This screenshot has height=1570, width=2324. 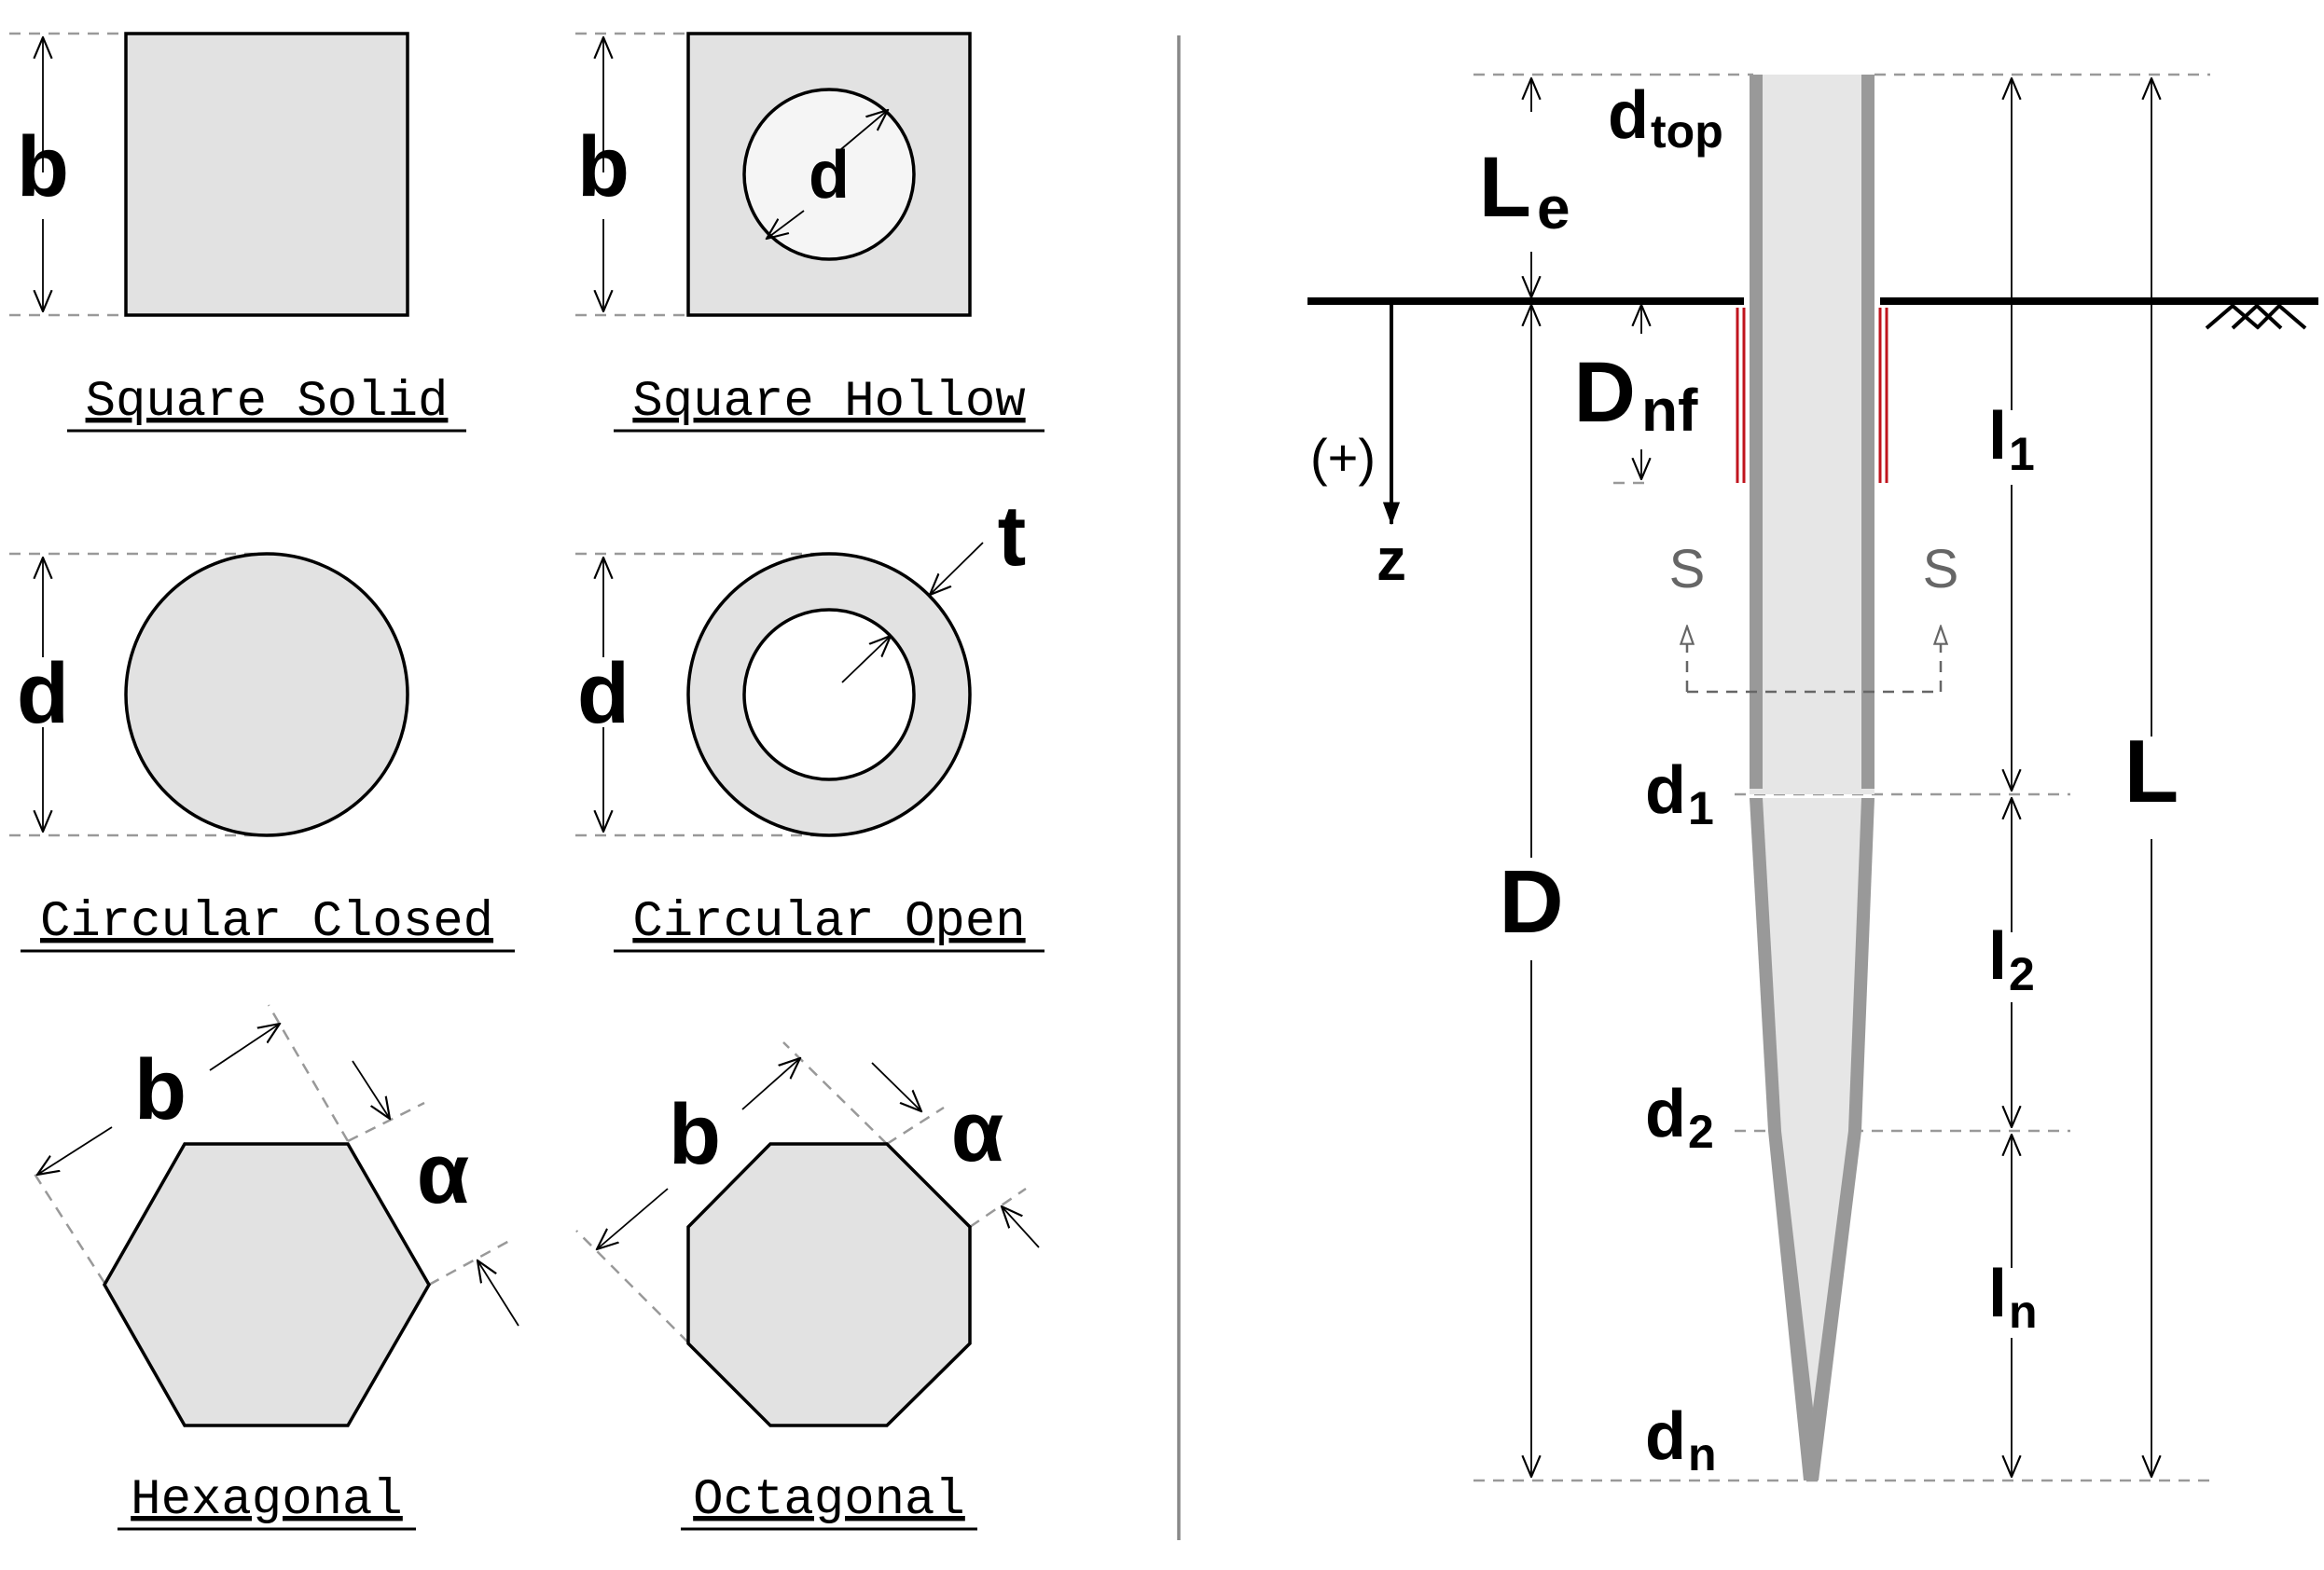 I want to click on octagonal-alpha-label: α, so click(x=977, y=1131).